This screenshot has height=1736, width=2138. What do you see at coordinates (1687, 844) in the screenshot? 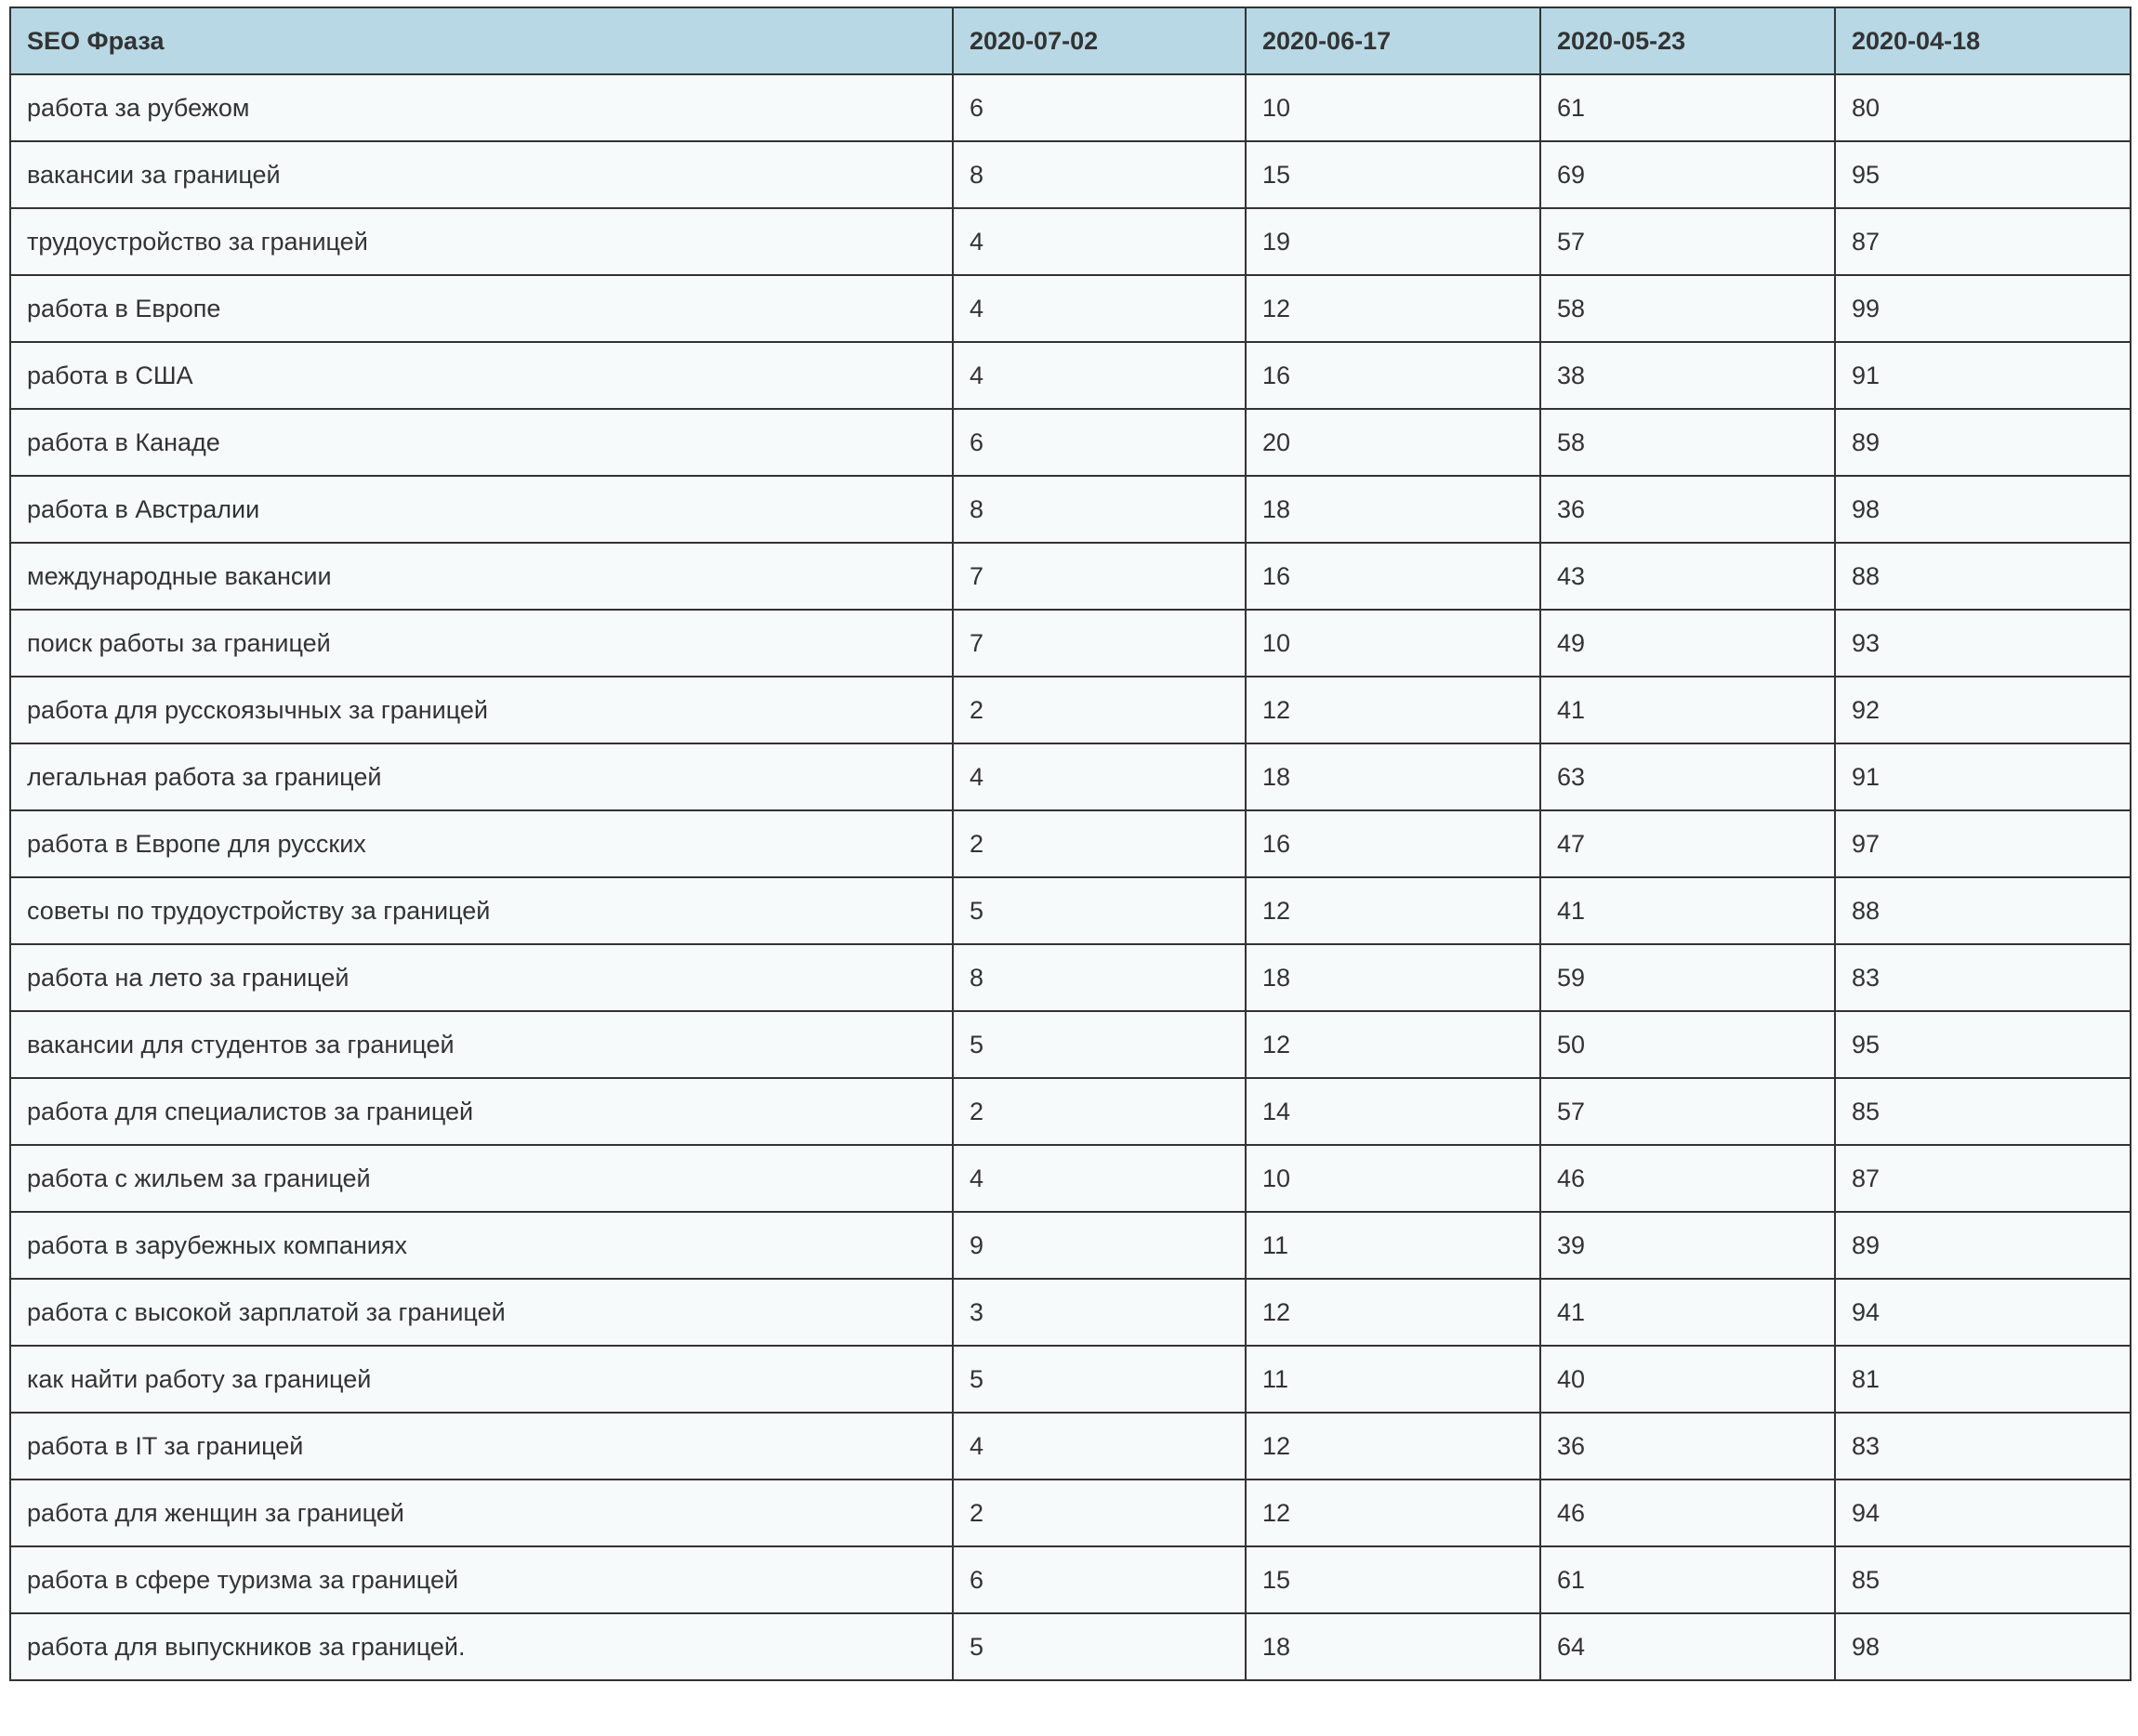
I see `value-cell: 47` at bounding box center [1687, 844].